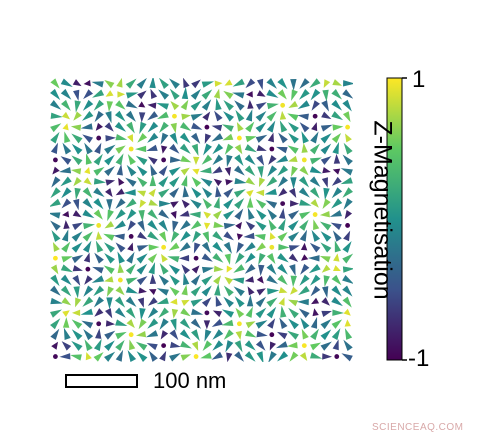  What do you see at coordinates (197, 236) in the screenshot?
I see `spin-arrow-r14-c13` at bounding box center [197, 236].